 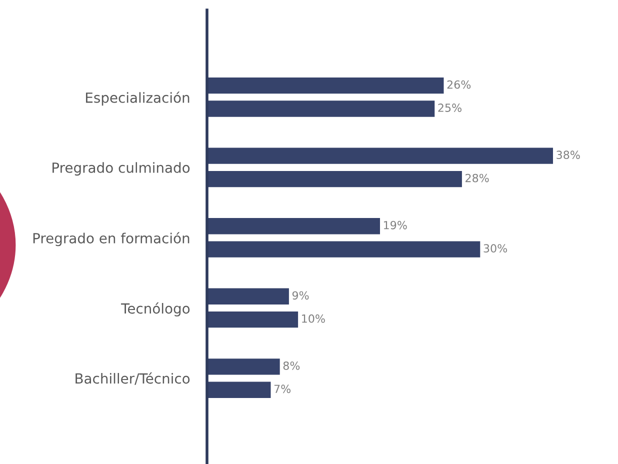 What do you see at coordinates (395, 225) in the screenshot?
I see `data-label: 19%` at bounding box center [395, 225].